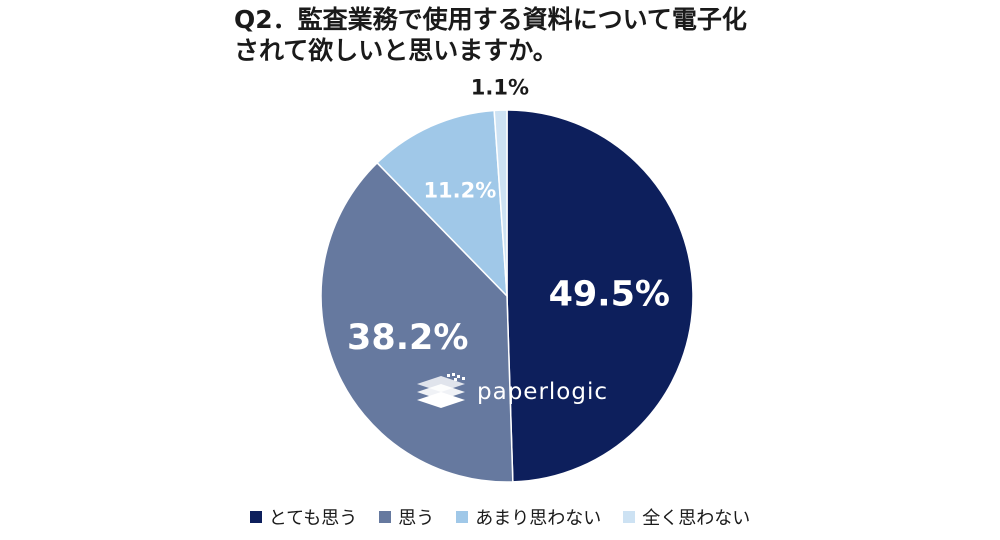 This screenshot has height=540, width=1000. I want to click on chart-title-line-1: Q2．監査業務で使用する資料について電子化, so click(490, 19).